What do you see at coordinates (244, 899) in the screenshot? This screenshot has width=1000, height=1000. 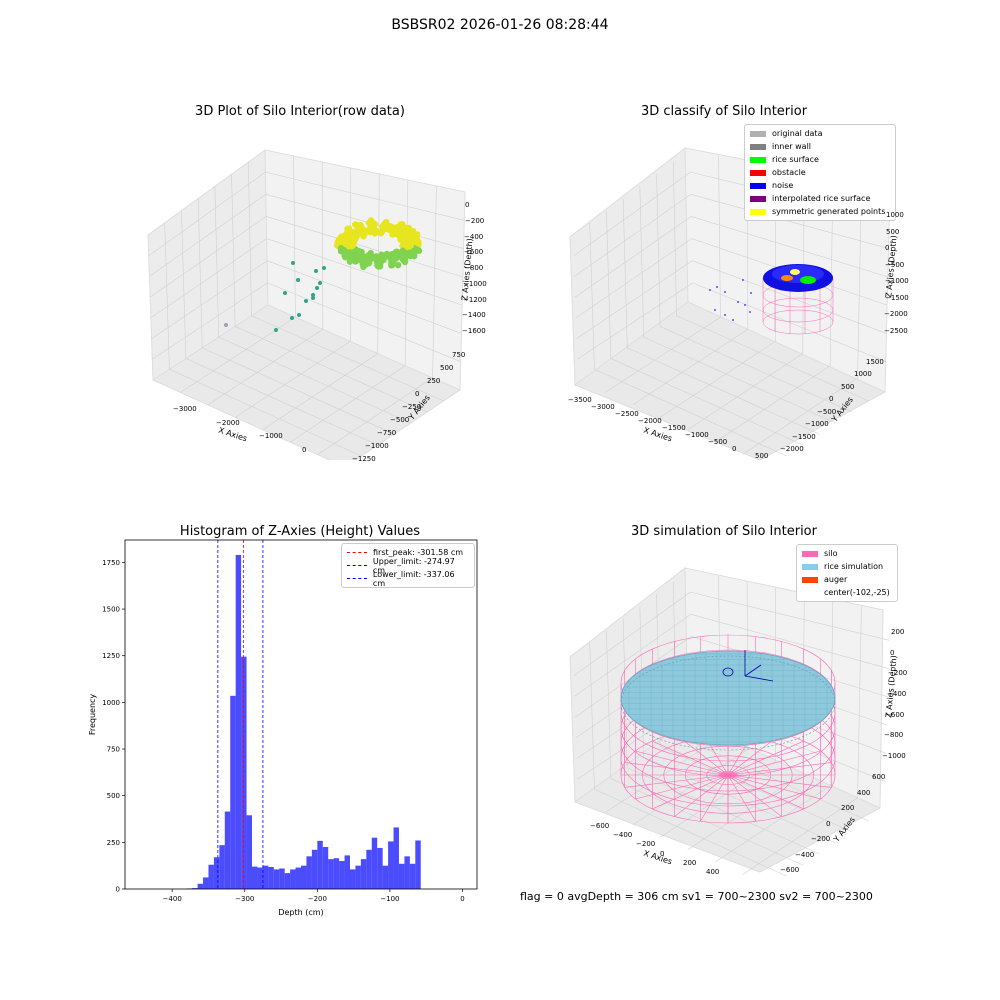 I see `histogram-x-tick-label: −300` at bounding box center [244, 899].